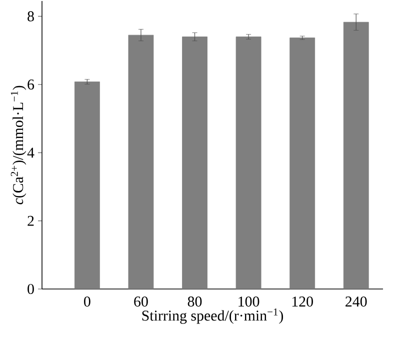 This screenshot has height=339, width=400. I want to click on y-tick-label: 0, so click(31, 289).